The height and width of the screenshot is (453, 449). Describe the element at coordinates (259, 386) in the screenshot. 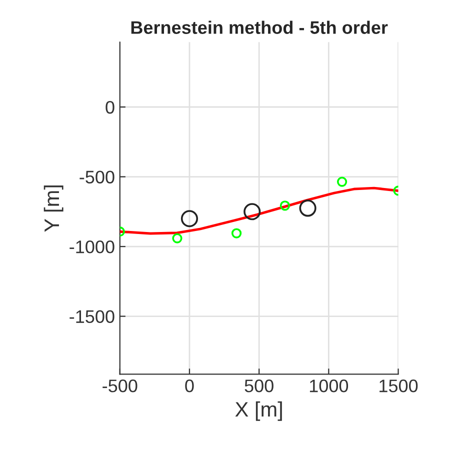

I see `x-tick-label: 500` at that location.